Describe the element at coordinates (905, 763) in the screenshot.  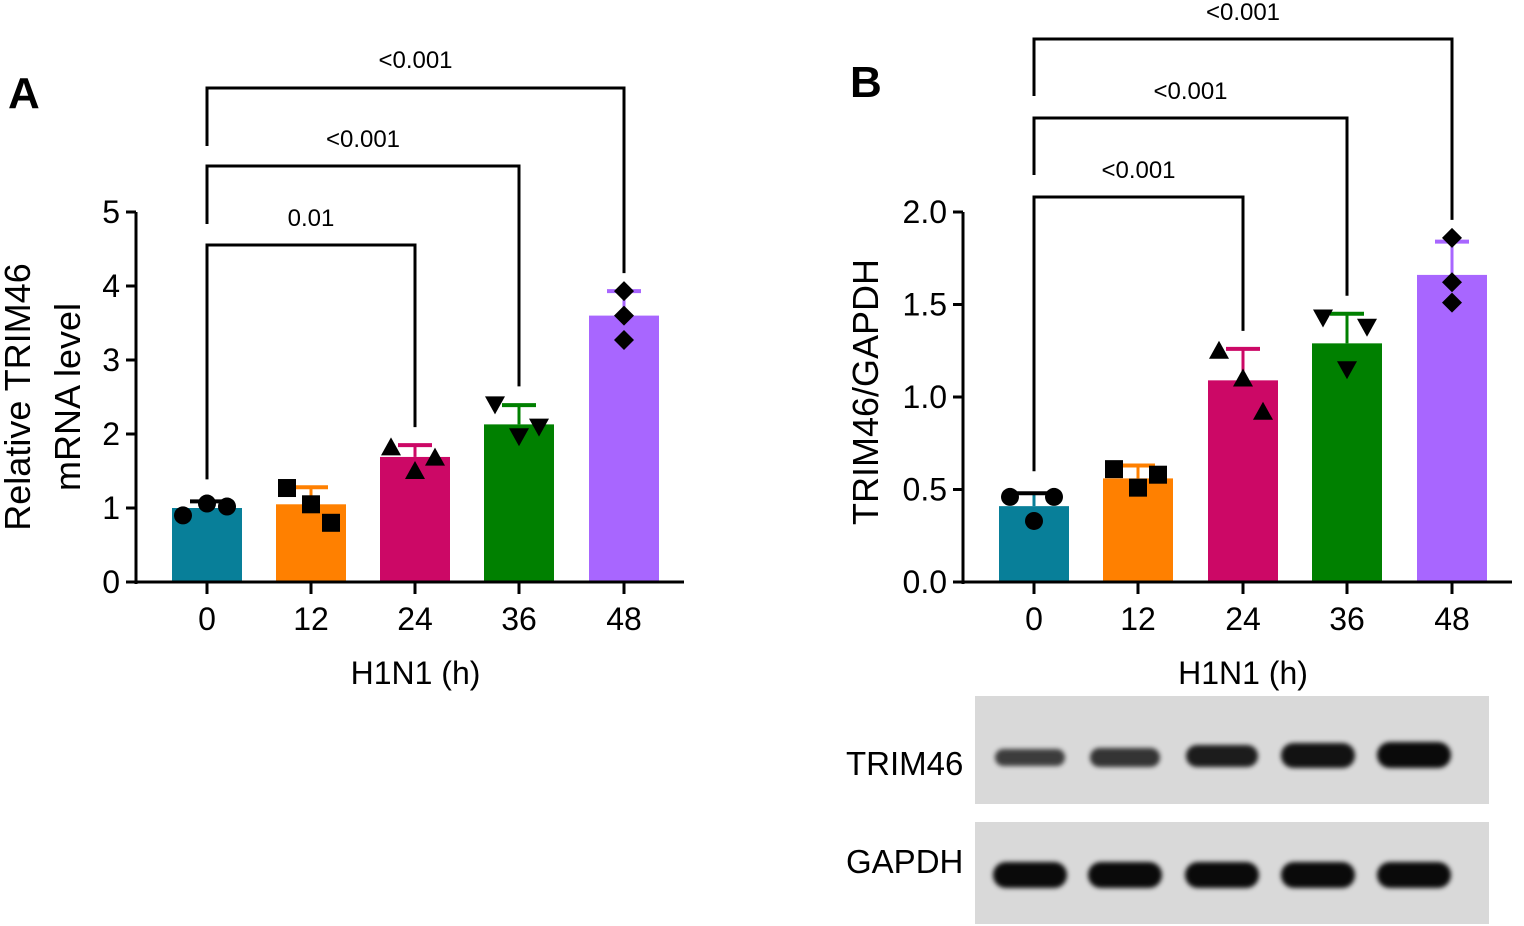
I see `blot-label-trim46: TRIM46` at that location.